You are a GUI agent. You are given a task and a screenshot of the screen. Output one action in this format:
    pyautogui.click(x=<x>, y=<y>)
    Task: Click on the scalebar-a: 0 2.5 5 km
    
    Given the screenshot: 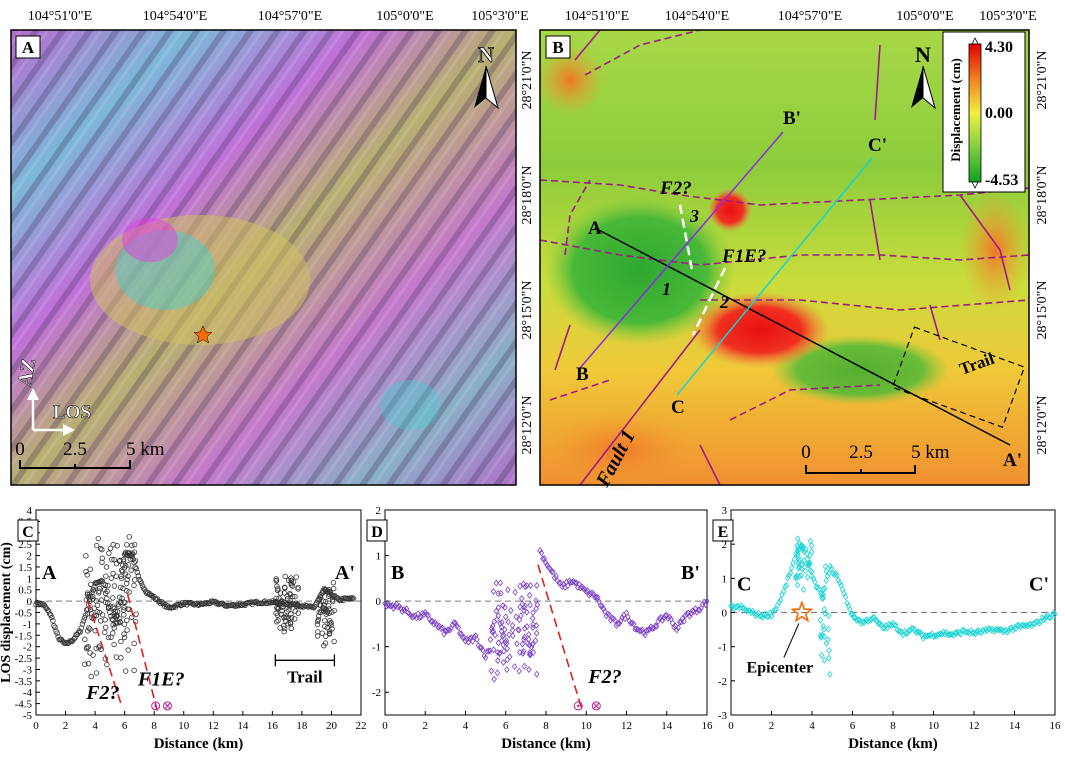 What is the action you would take?
    pyautogui.click(x=90, y=454)
    